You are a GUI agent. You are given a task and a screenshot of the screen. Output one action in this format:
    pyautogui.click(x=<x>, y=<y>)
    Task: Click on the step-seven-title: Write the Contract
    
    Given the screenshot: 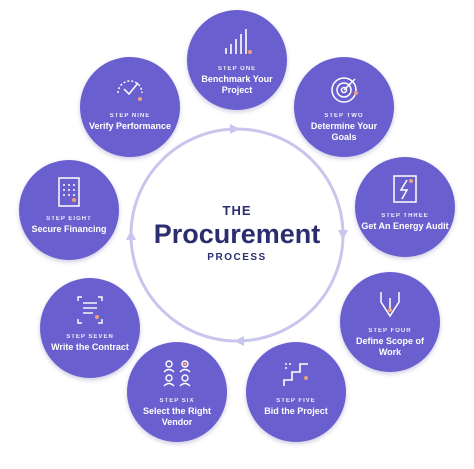 What is the action you would take?
    pyautogui.click(x=90, y=347)
    